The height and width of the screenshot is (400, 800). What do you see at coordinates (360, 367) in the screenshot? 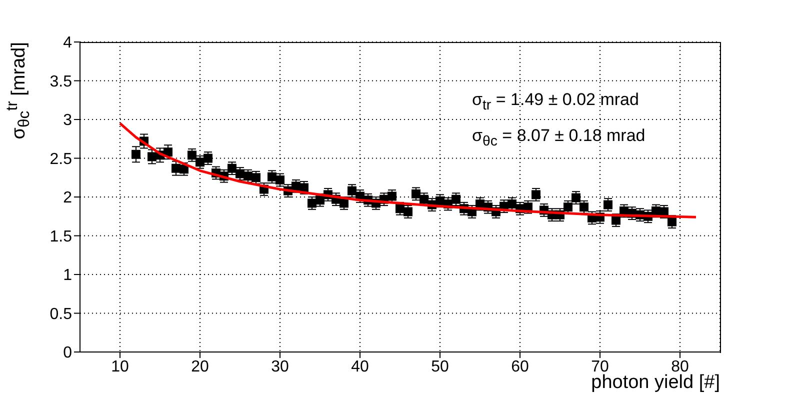
I see `x-tick-label: 40` at bounding box center [360, 367].